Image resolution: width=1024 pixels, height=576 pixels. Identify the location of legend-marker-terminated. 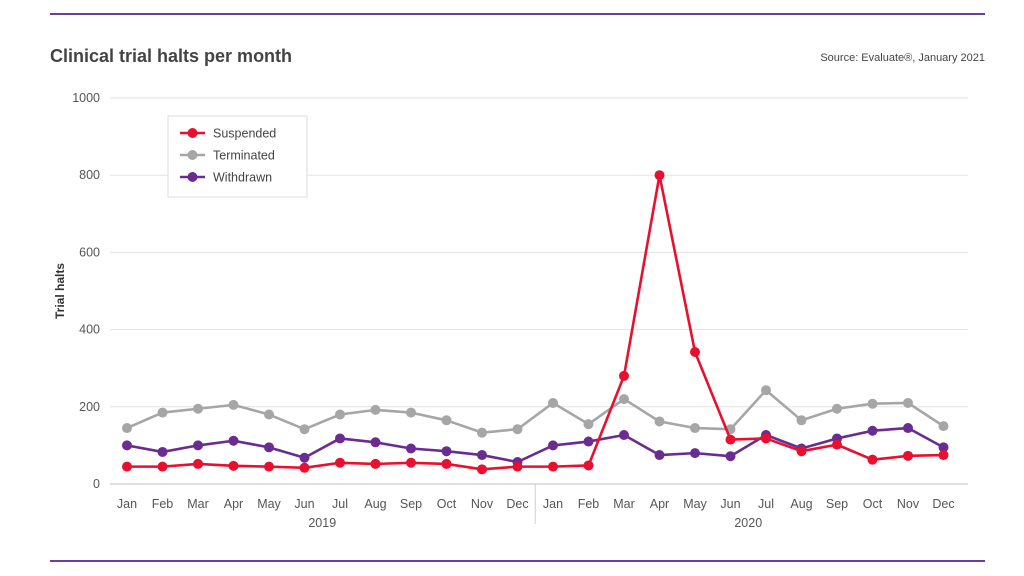
(192, 155).